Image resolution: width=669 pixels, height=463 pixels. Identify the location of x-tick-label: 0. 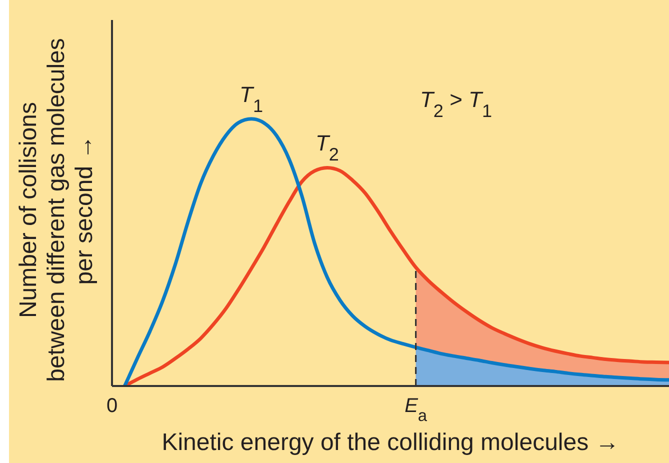
(112, 406).